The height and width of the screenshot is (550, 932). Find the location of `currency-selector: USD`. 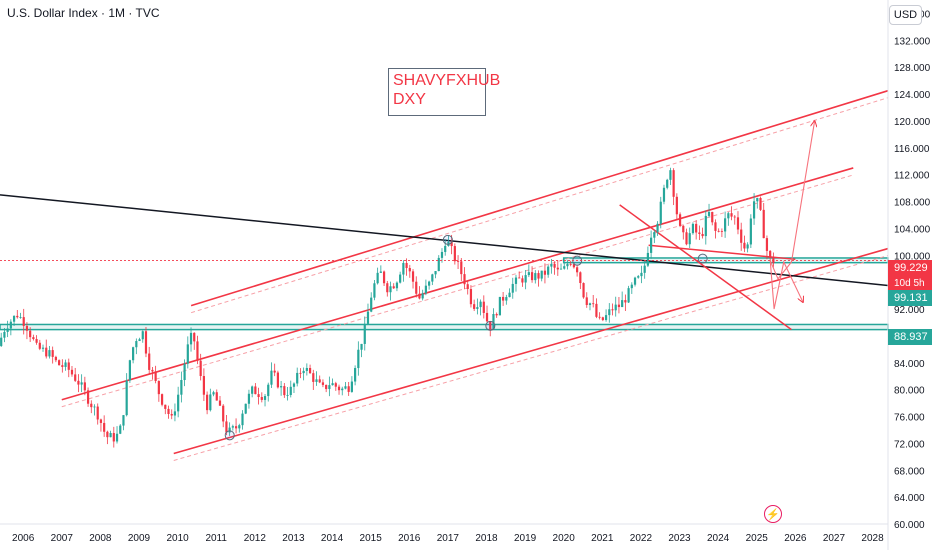

currency-selector: USD is located at coordinates (905, 15).